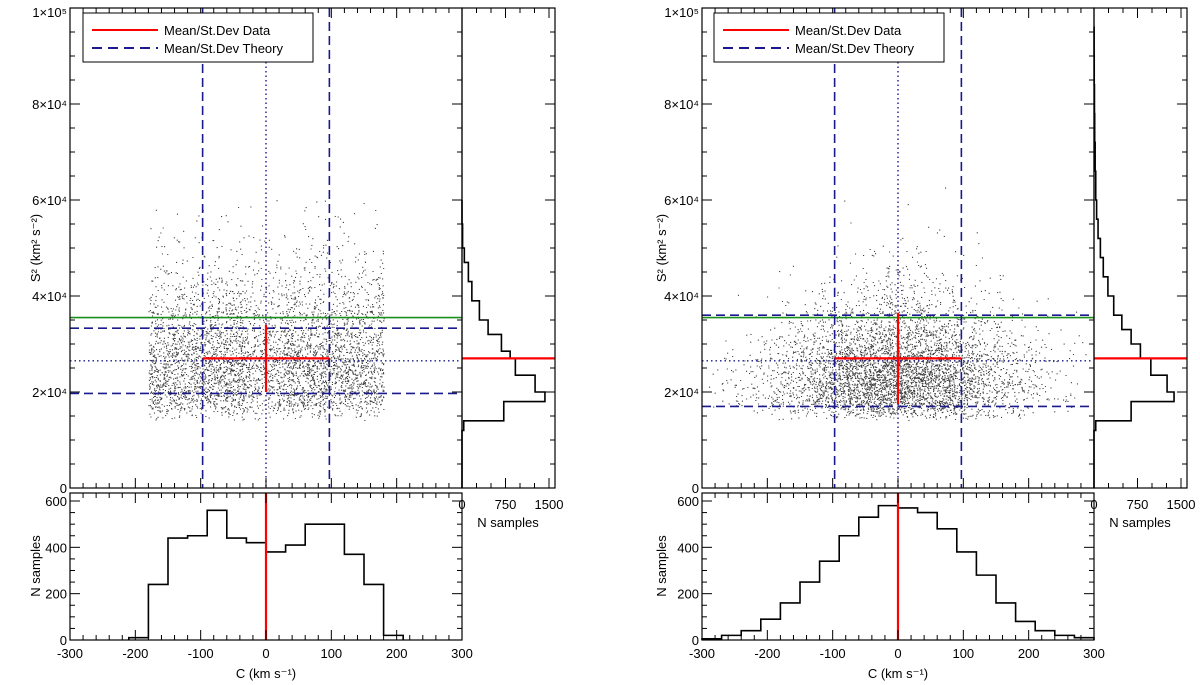 This screenshot has height=685, width=1200. I want to click on histogram-y-left, so click(508, 344).